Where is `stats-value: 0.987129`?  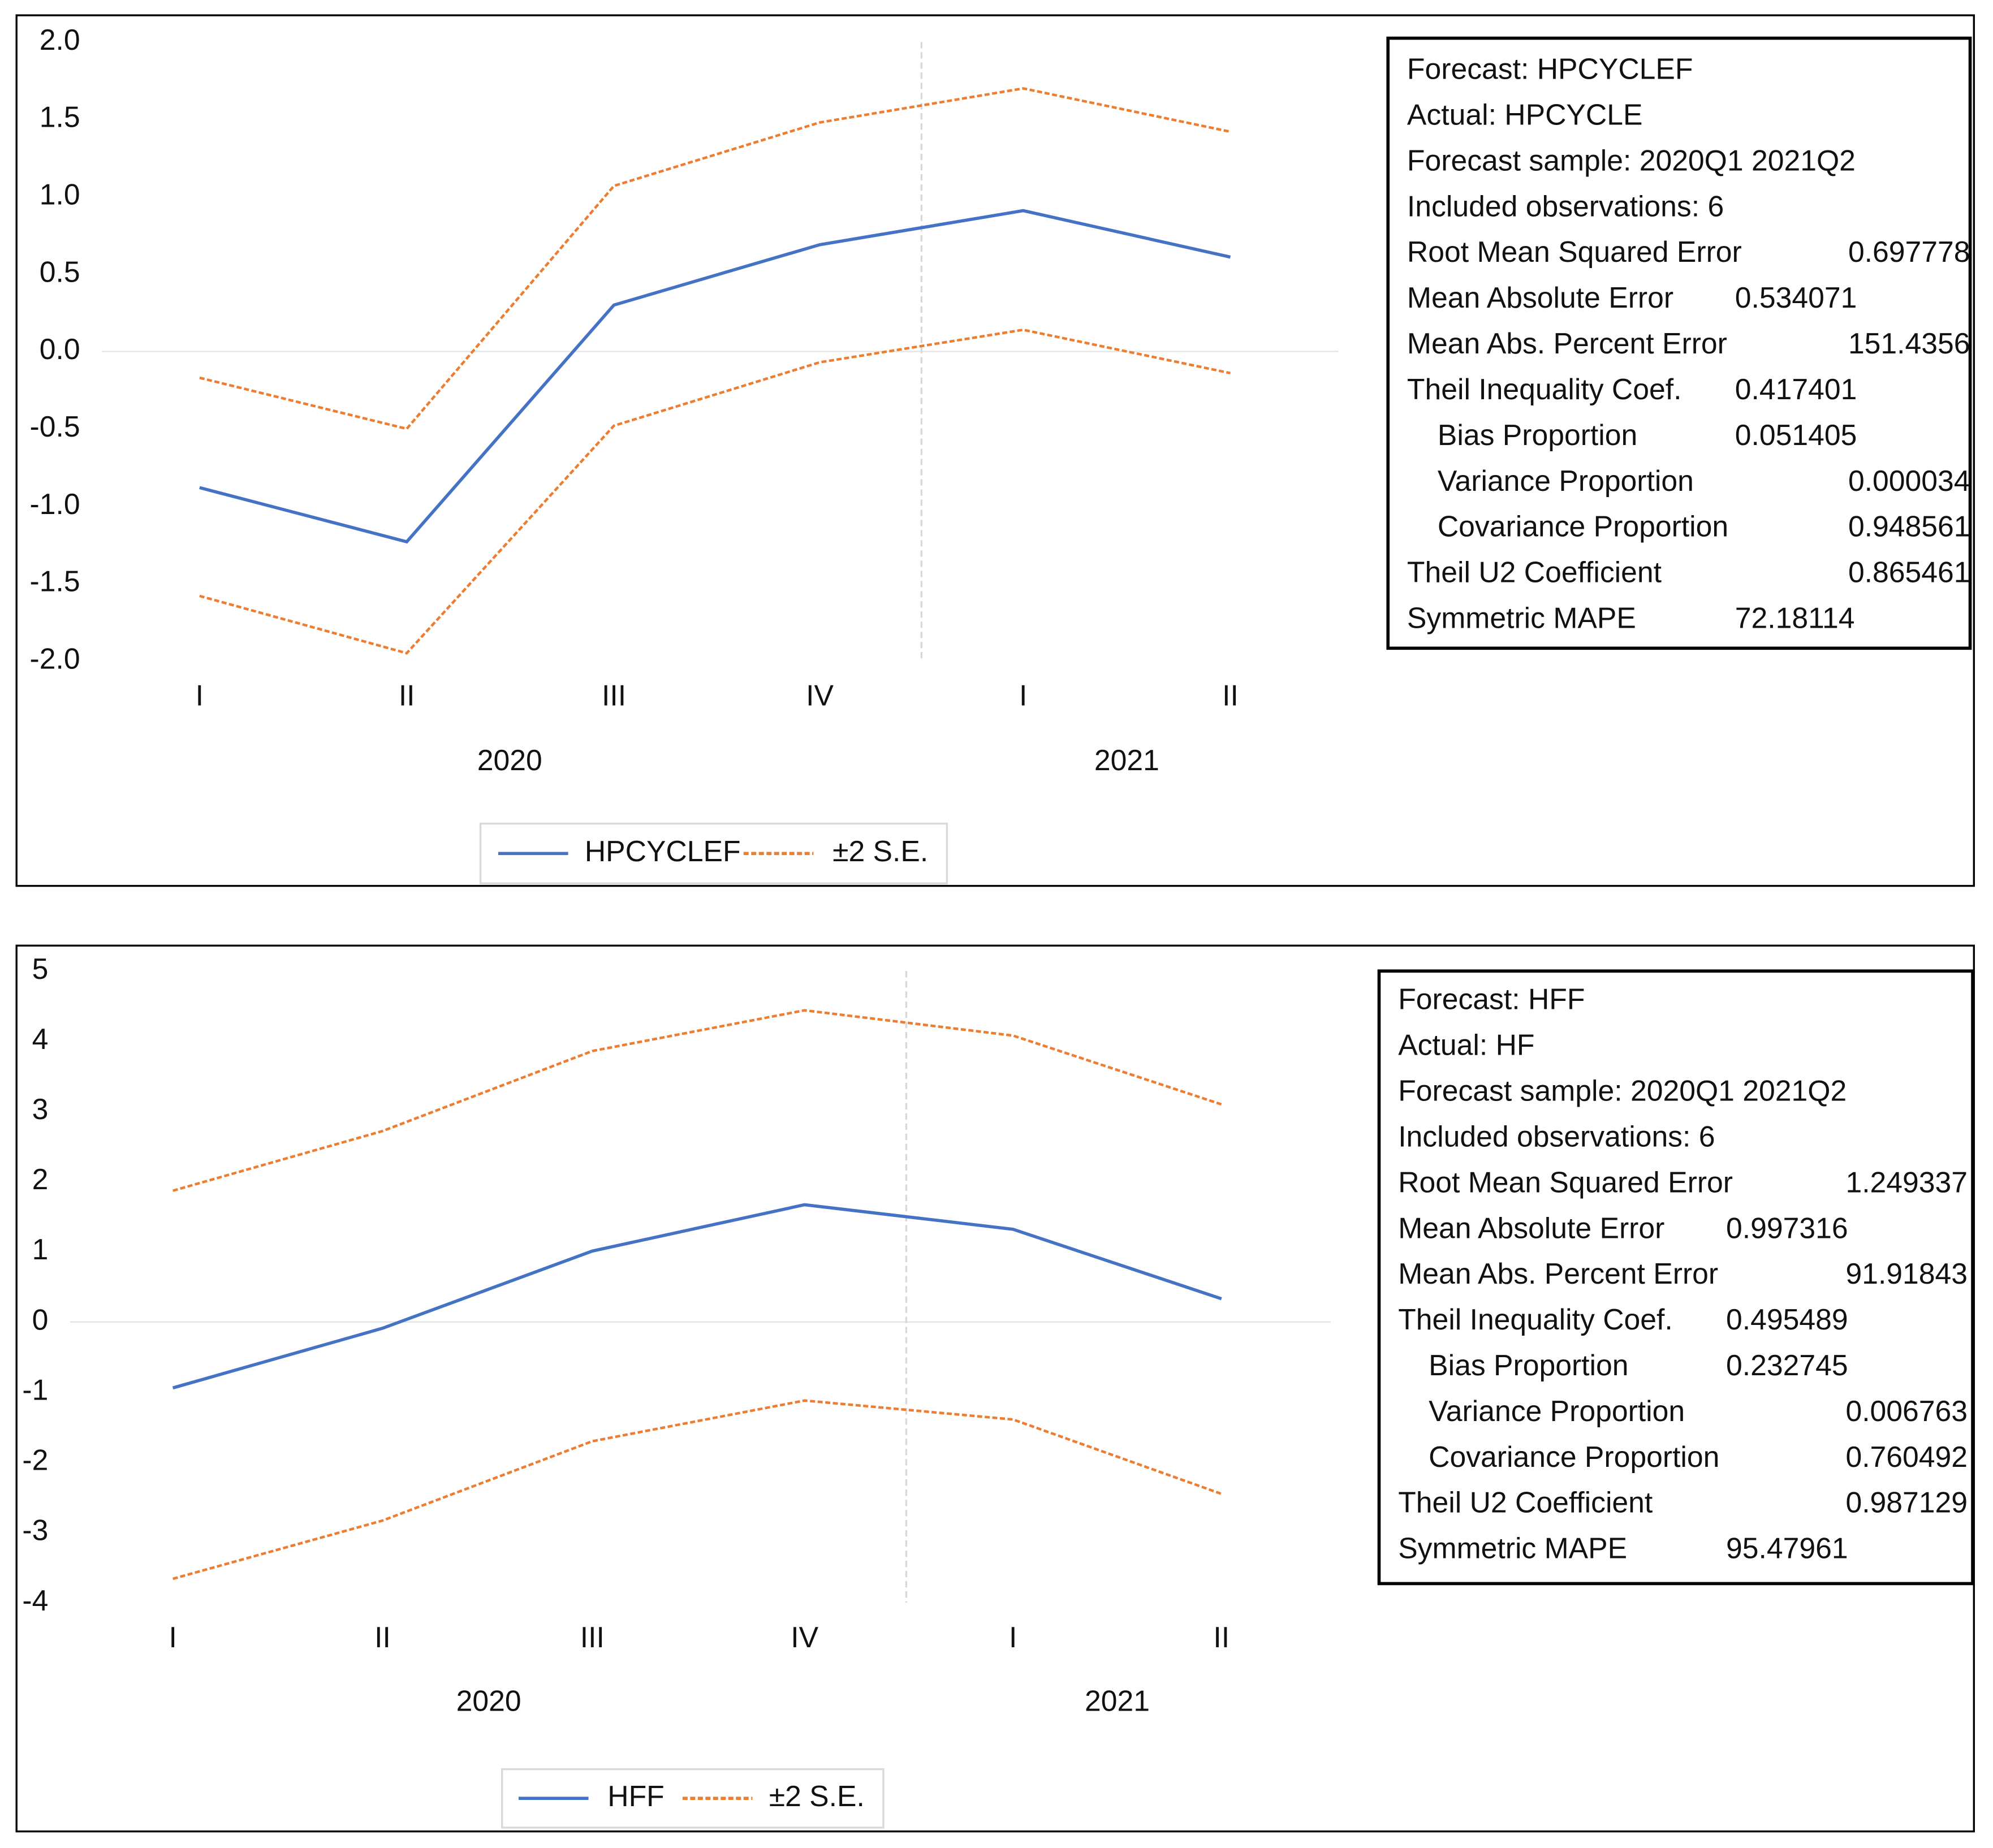
stats-value: 0.987129 is located at coordinates (1906, 1503).